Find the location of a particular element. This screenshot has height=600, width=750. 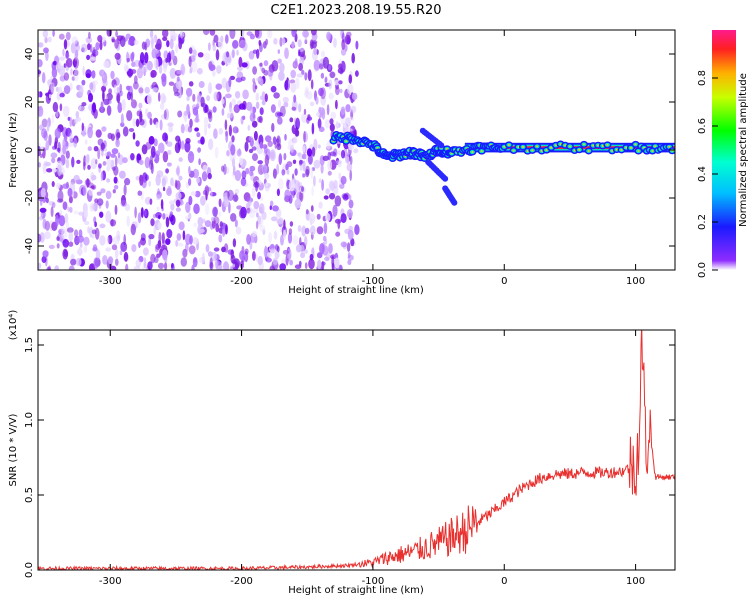

x-tick-label: -300 is located at coordinates (110, 581).